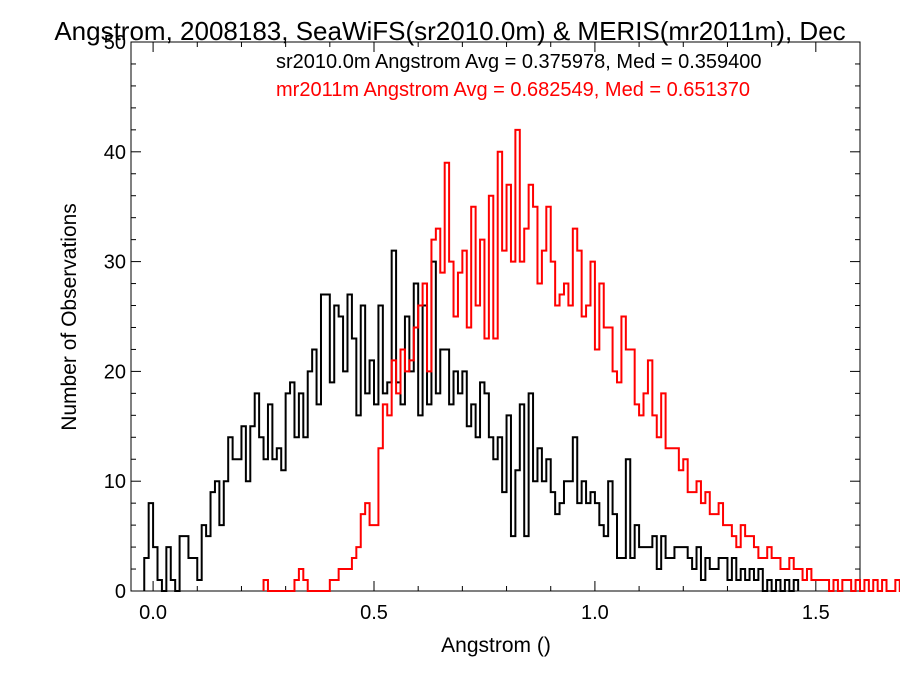 This screenshot has height=675, width=900. Describe the element at coordinates (496, 645) in the screenshot. I see `x-axis-label: Angstrom ()` at that location.